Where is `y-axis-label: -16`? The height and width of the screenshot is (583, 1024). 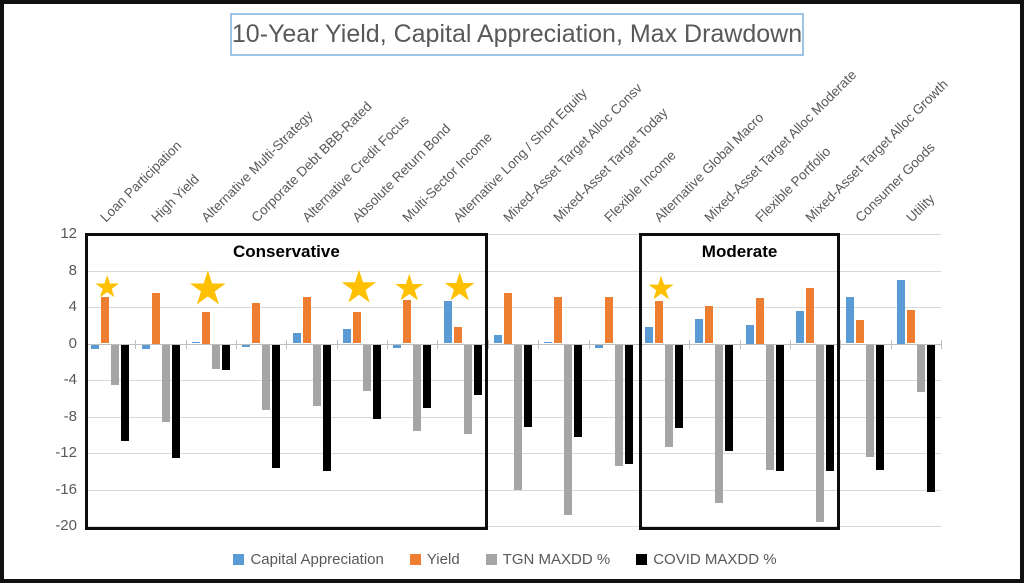 y-axis-label: -16 is located at coordinates (66, 489).